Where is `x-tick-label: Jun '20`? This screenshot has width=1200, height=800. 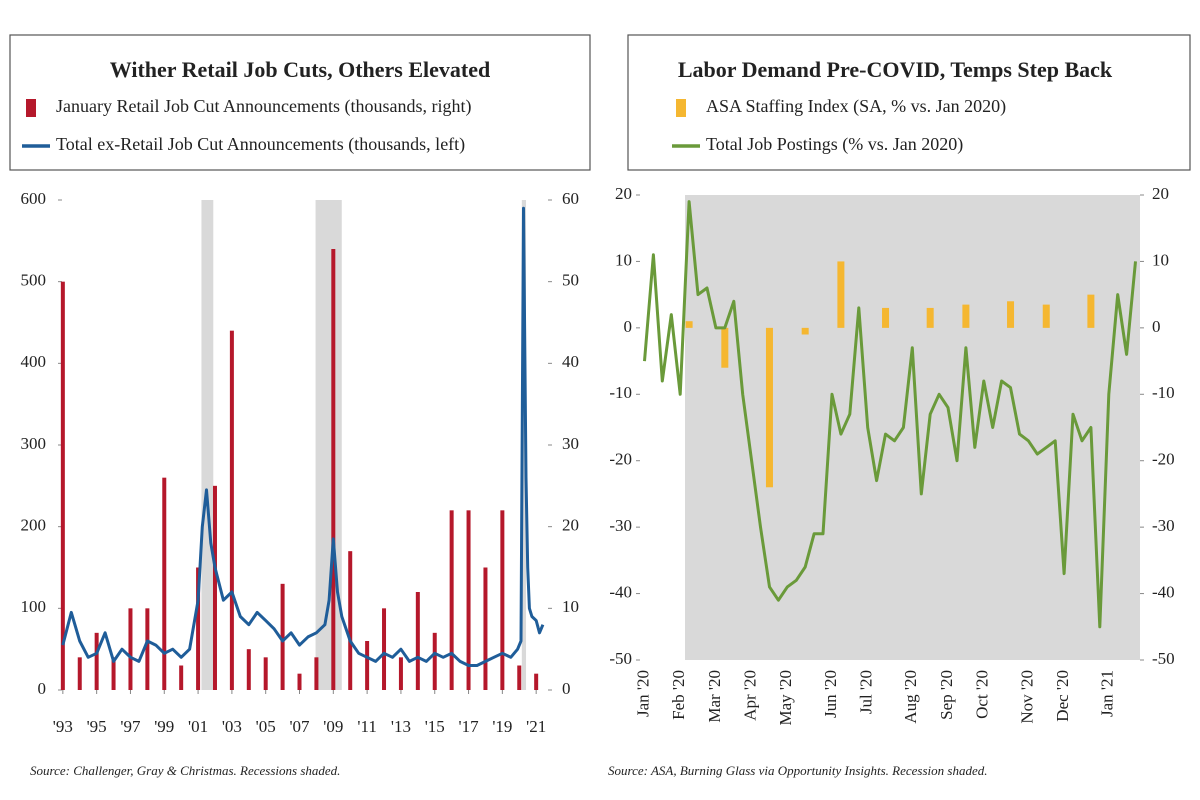
x-tick-label: Jun '20 is located at coordinates (830, 694).